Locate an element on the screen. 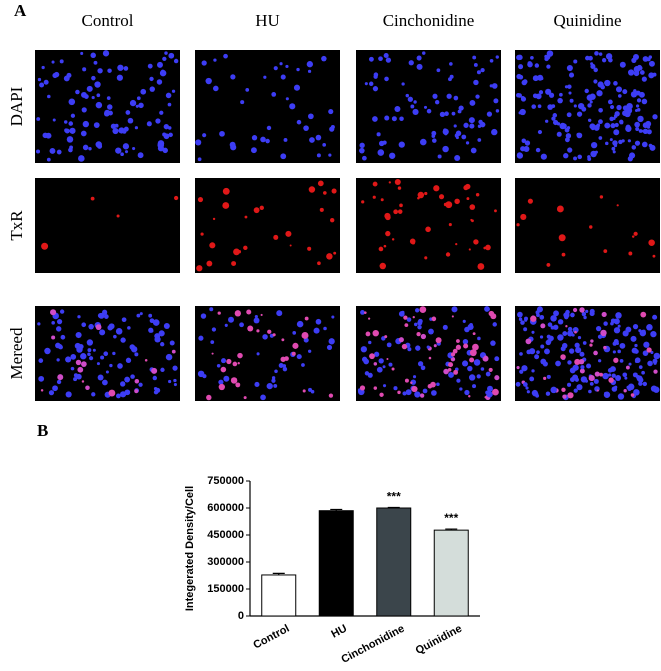 The height and width of the screenshot is (671, 661). panel-label: B is located at coordinates (42, 430).